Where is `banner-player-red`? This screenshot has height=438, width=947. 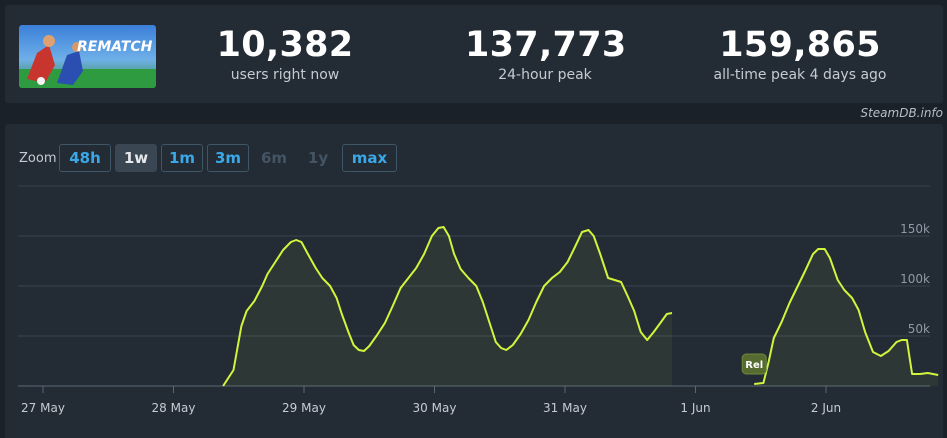 banner-player-red is located at coordinates (41, 64).